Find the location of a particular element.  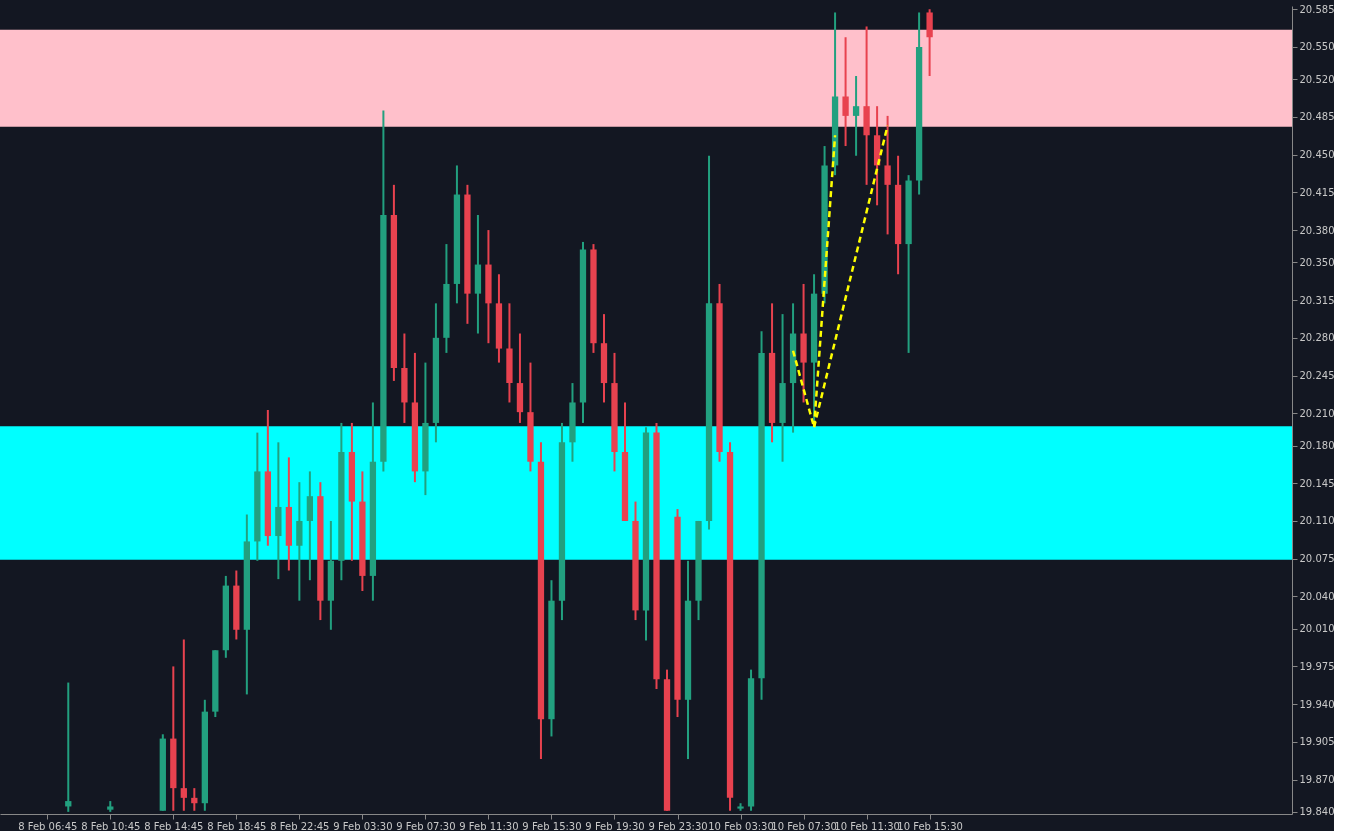

x-tick-label: 8 Feb 18:45 is located at coordinates (237, 826).